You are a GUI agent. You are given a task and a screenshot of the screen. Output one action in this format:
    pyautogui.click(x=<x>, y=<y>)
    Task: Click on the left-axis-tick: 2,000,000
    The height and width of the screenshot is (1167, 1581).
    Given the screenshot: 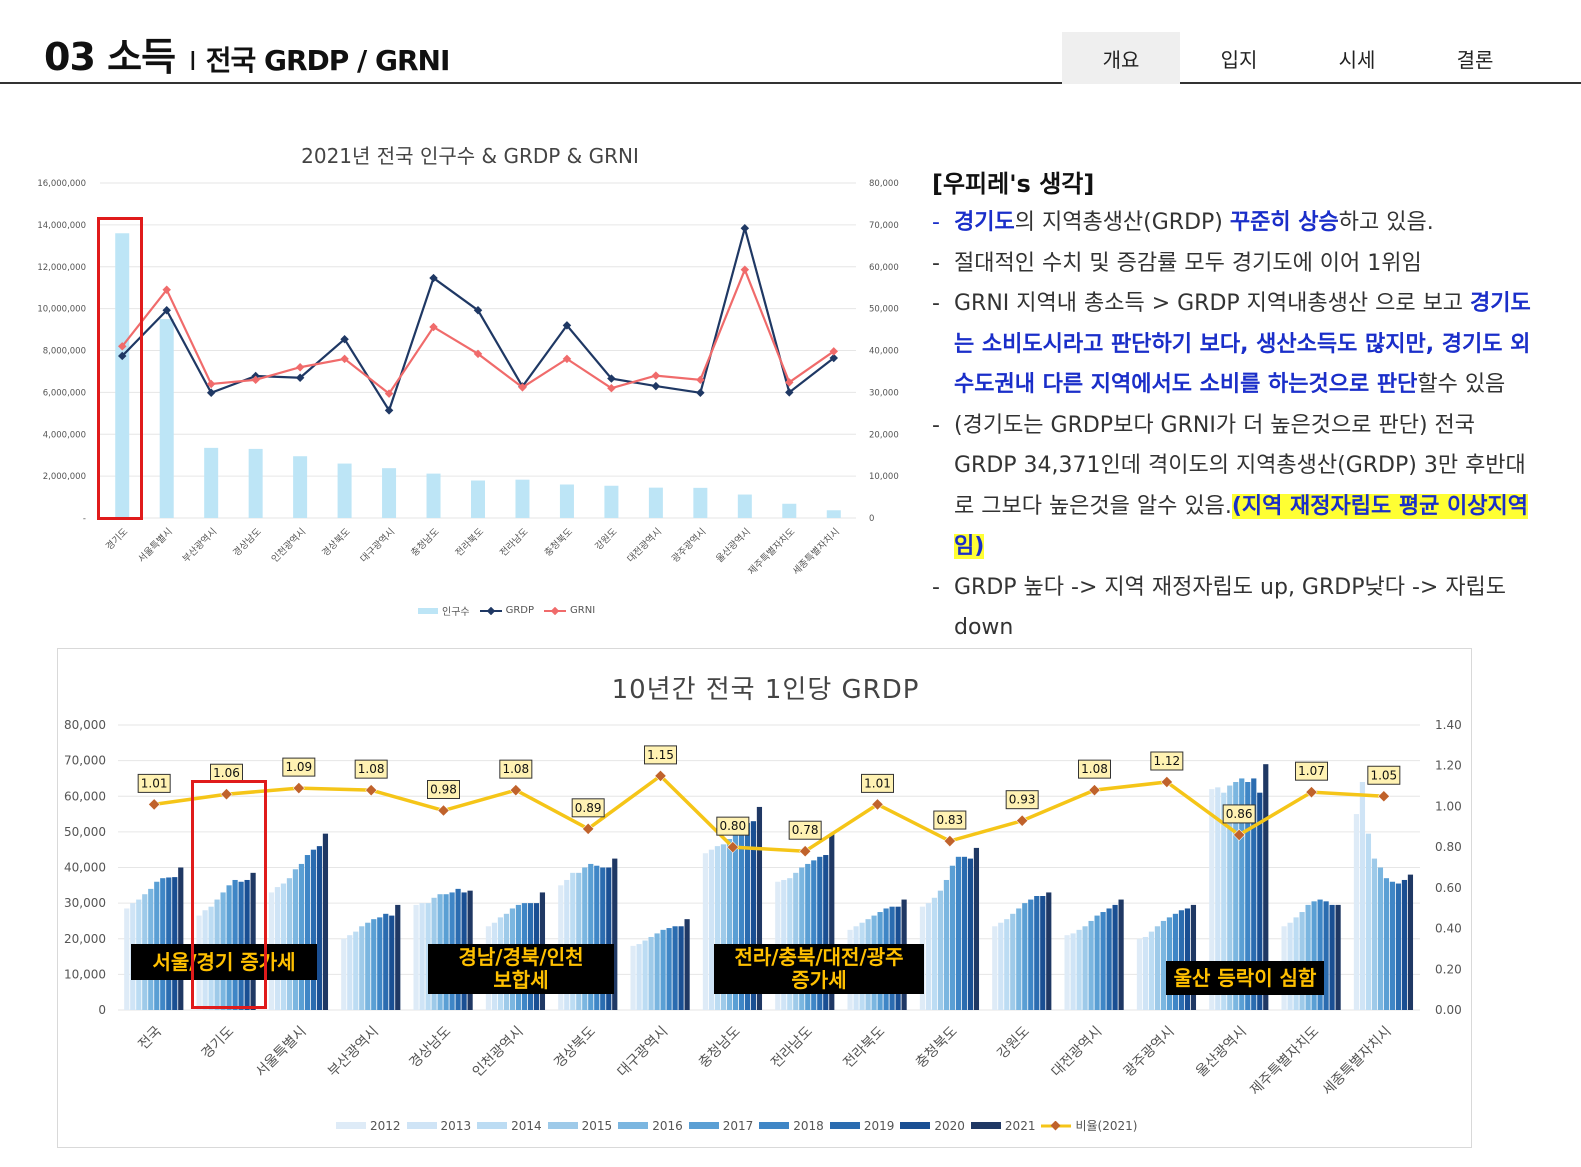 What is the action you would take?
    pyautogui.click(x=64, y=477)
    